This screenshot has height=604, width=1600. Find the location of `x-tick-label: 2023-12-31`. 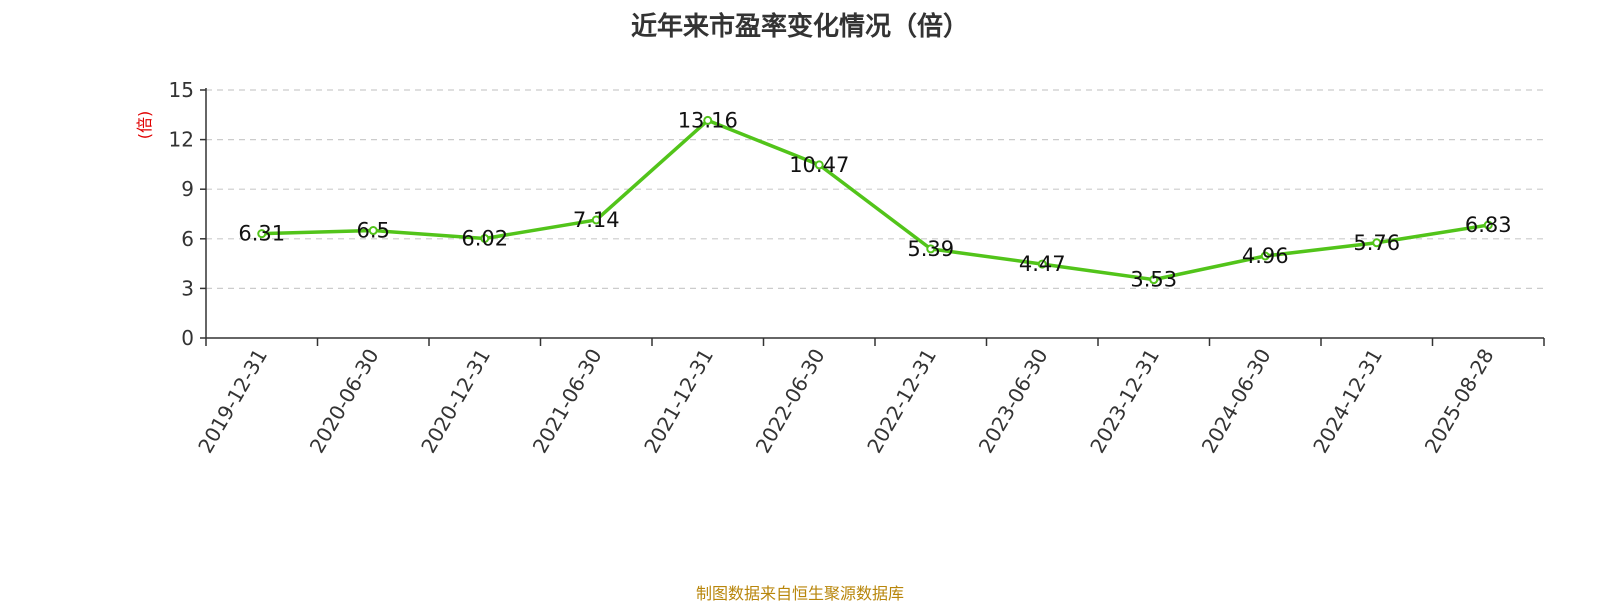

x-tick-label: 2023-12-31 is located at coordinates (1124, 401).